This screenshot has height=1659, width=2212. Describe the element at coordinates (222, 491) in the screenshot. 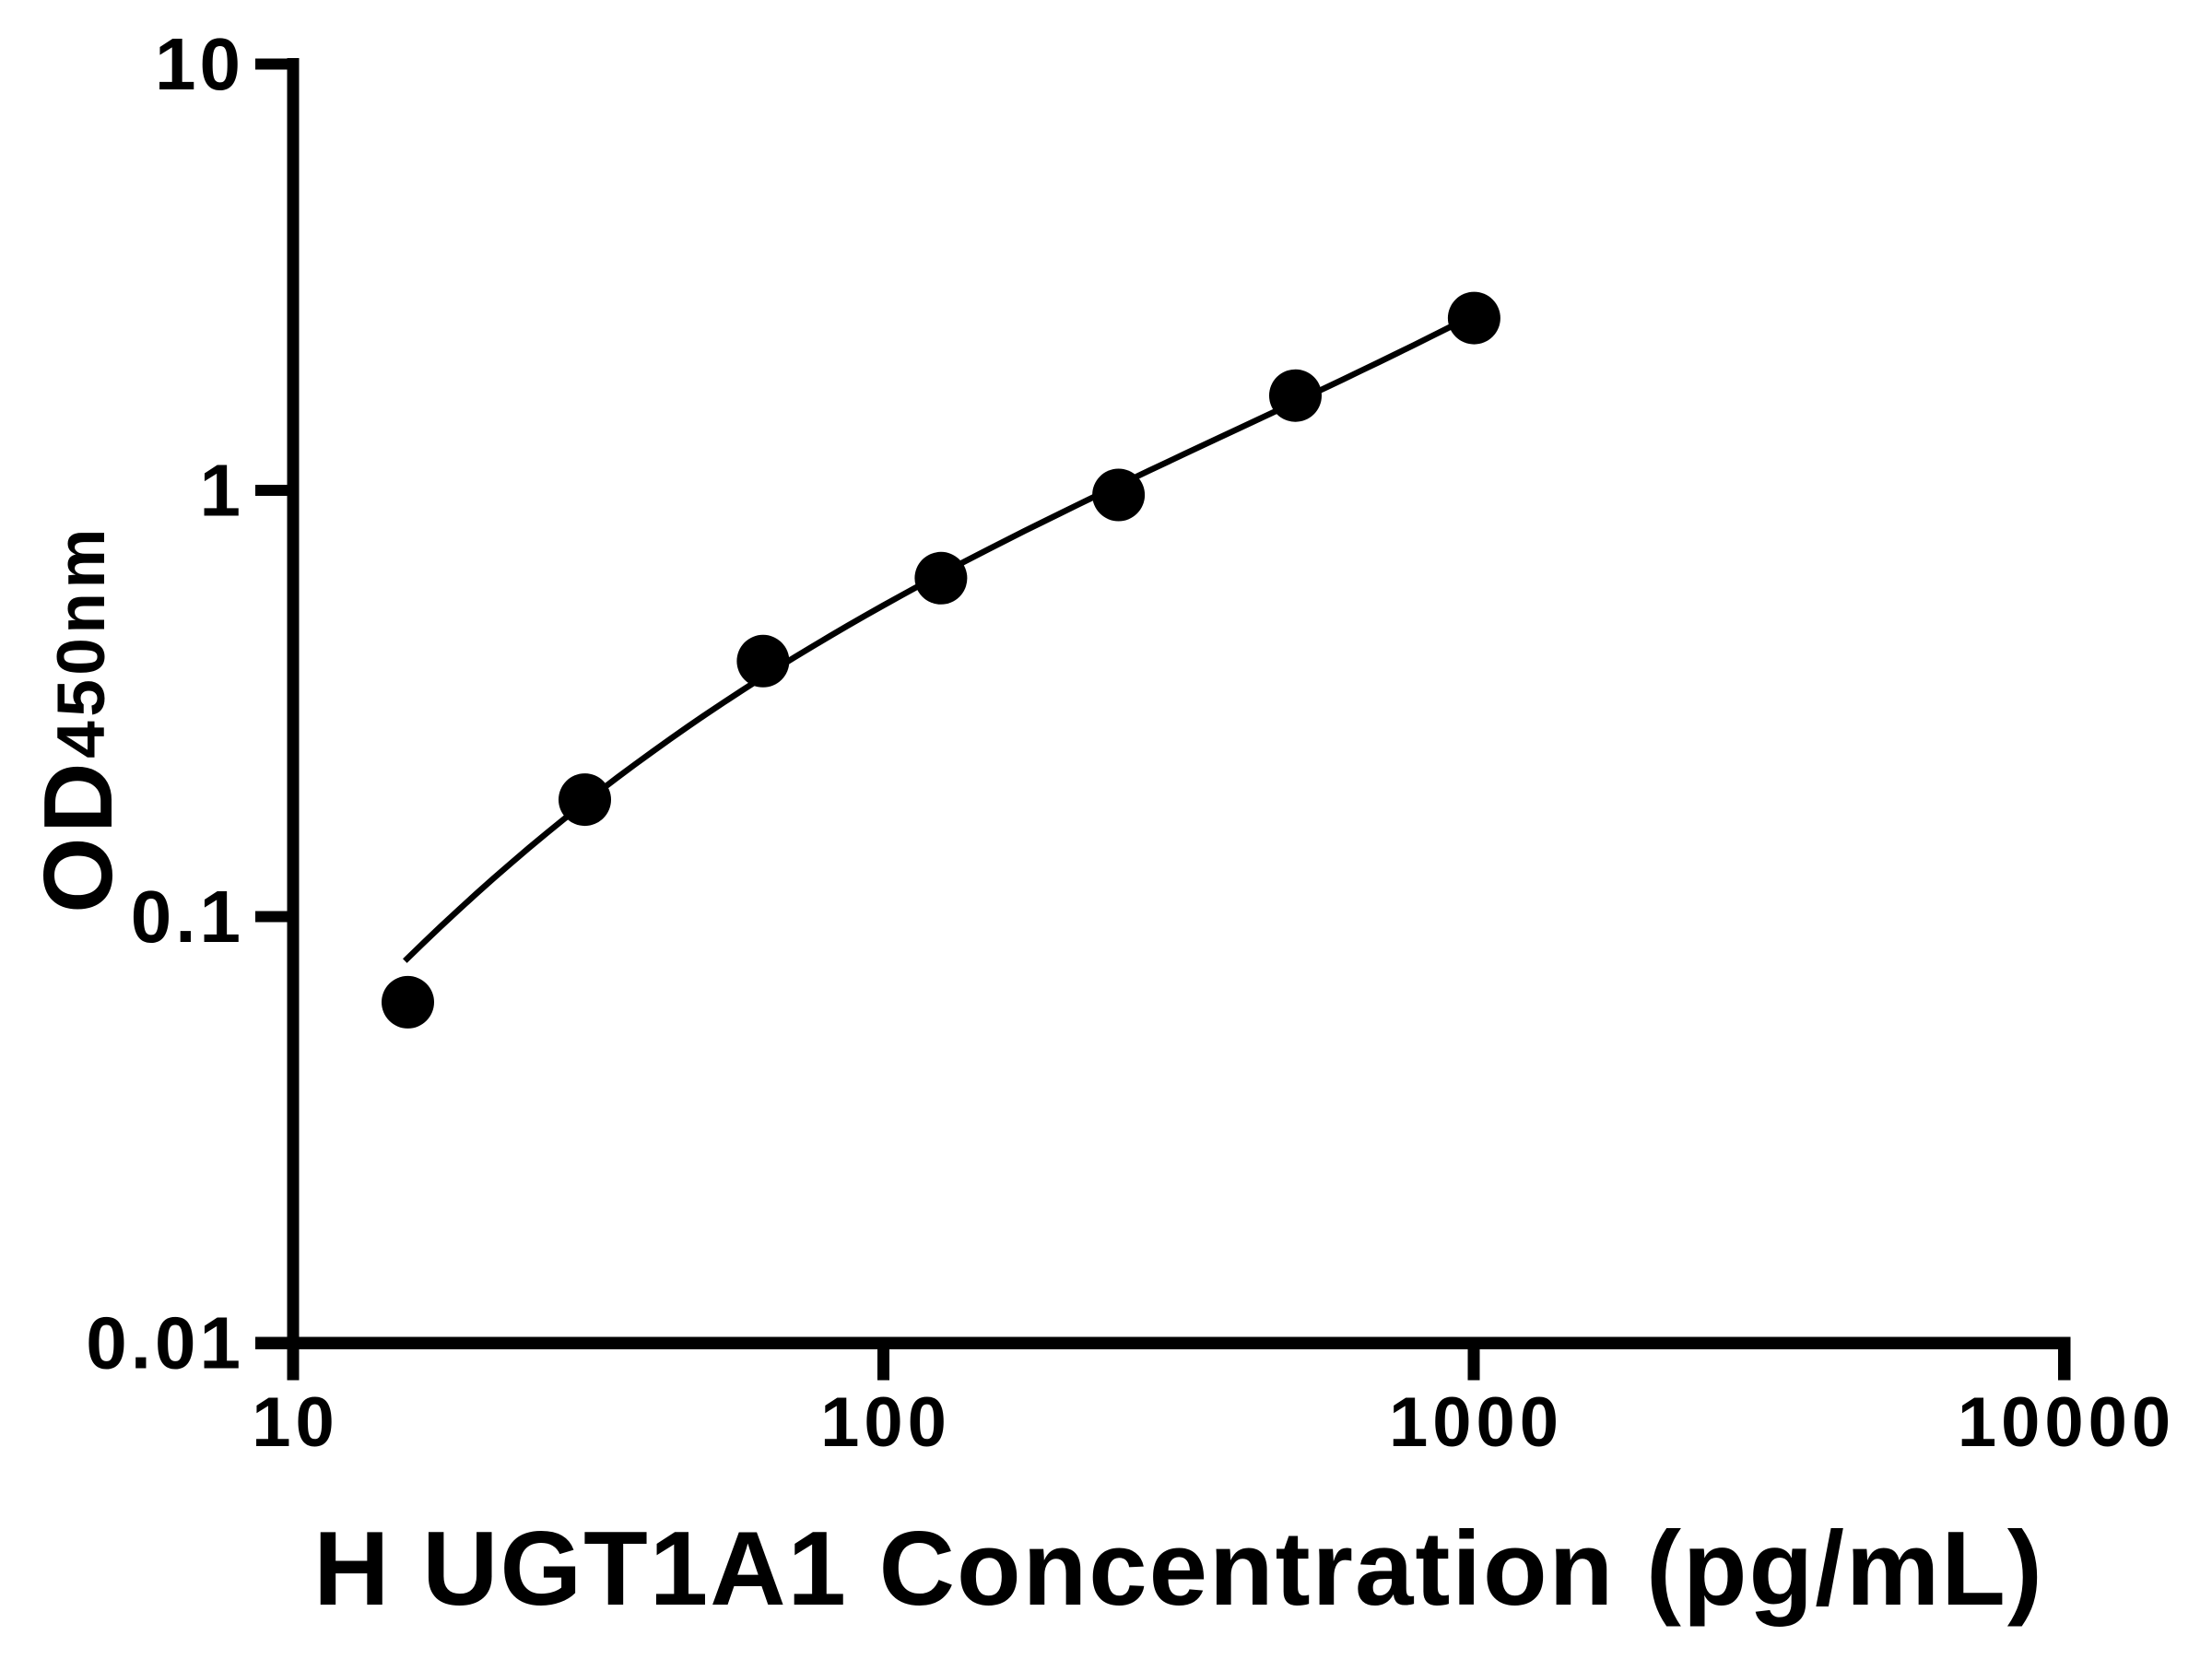

I see `svg-text: 1` at that location.